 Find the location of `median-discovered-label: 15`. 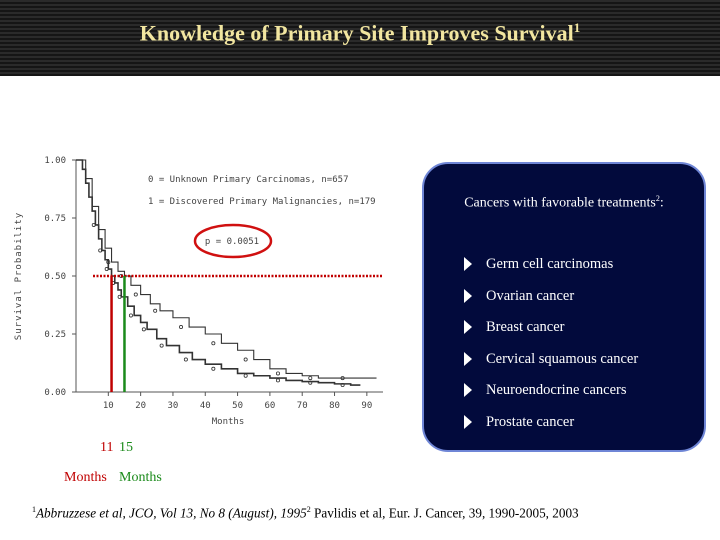

median-discovered-label: 15 is located at coordinates (126, 447).